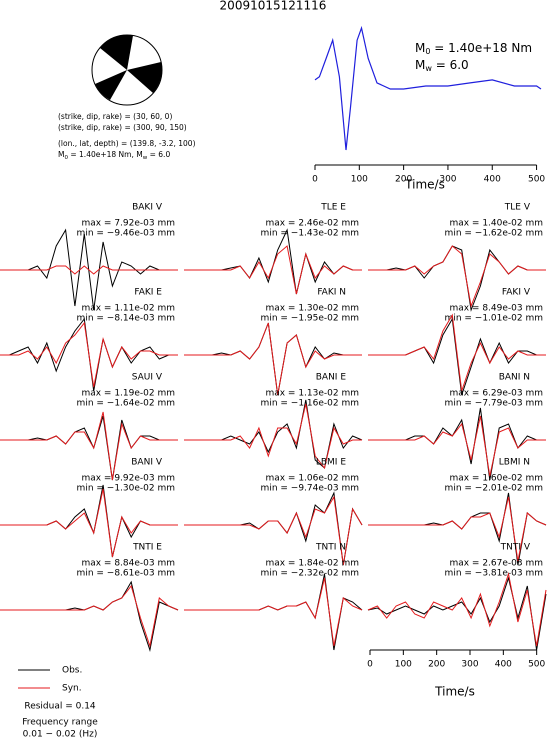 The width and height of the screenshot is (547, 740). What do you see at coordinates (66, 158) in the screenshot?
I see `moment-sub: 0` at bounding box center [66, 158].